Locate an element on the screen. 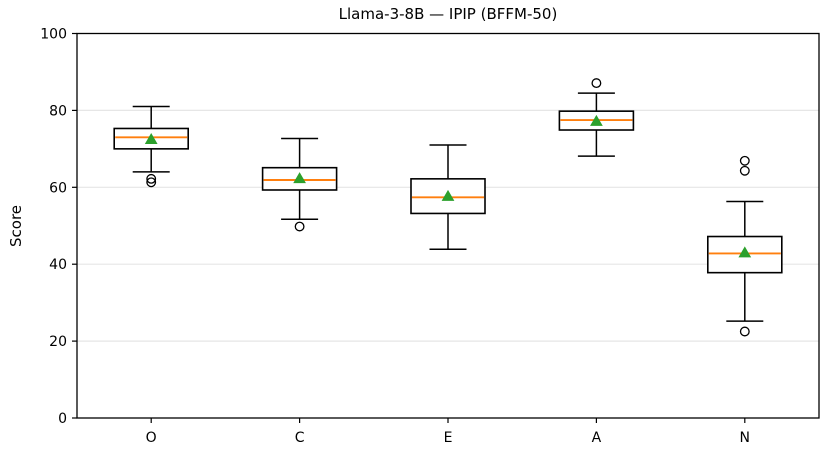 This screenshot has height=458, width=828. x-tick-label: N is located at coordinates (745, 438).